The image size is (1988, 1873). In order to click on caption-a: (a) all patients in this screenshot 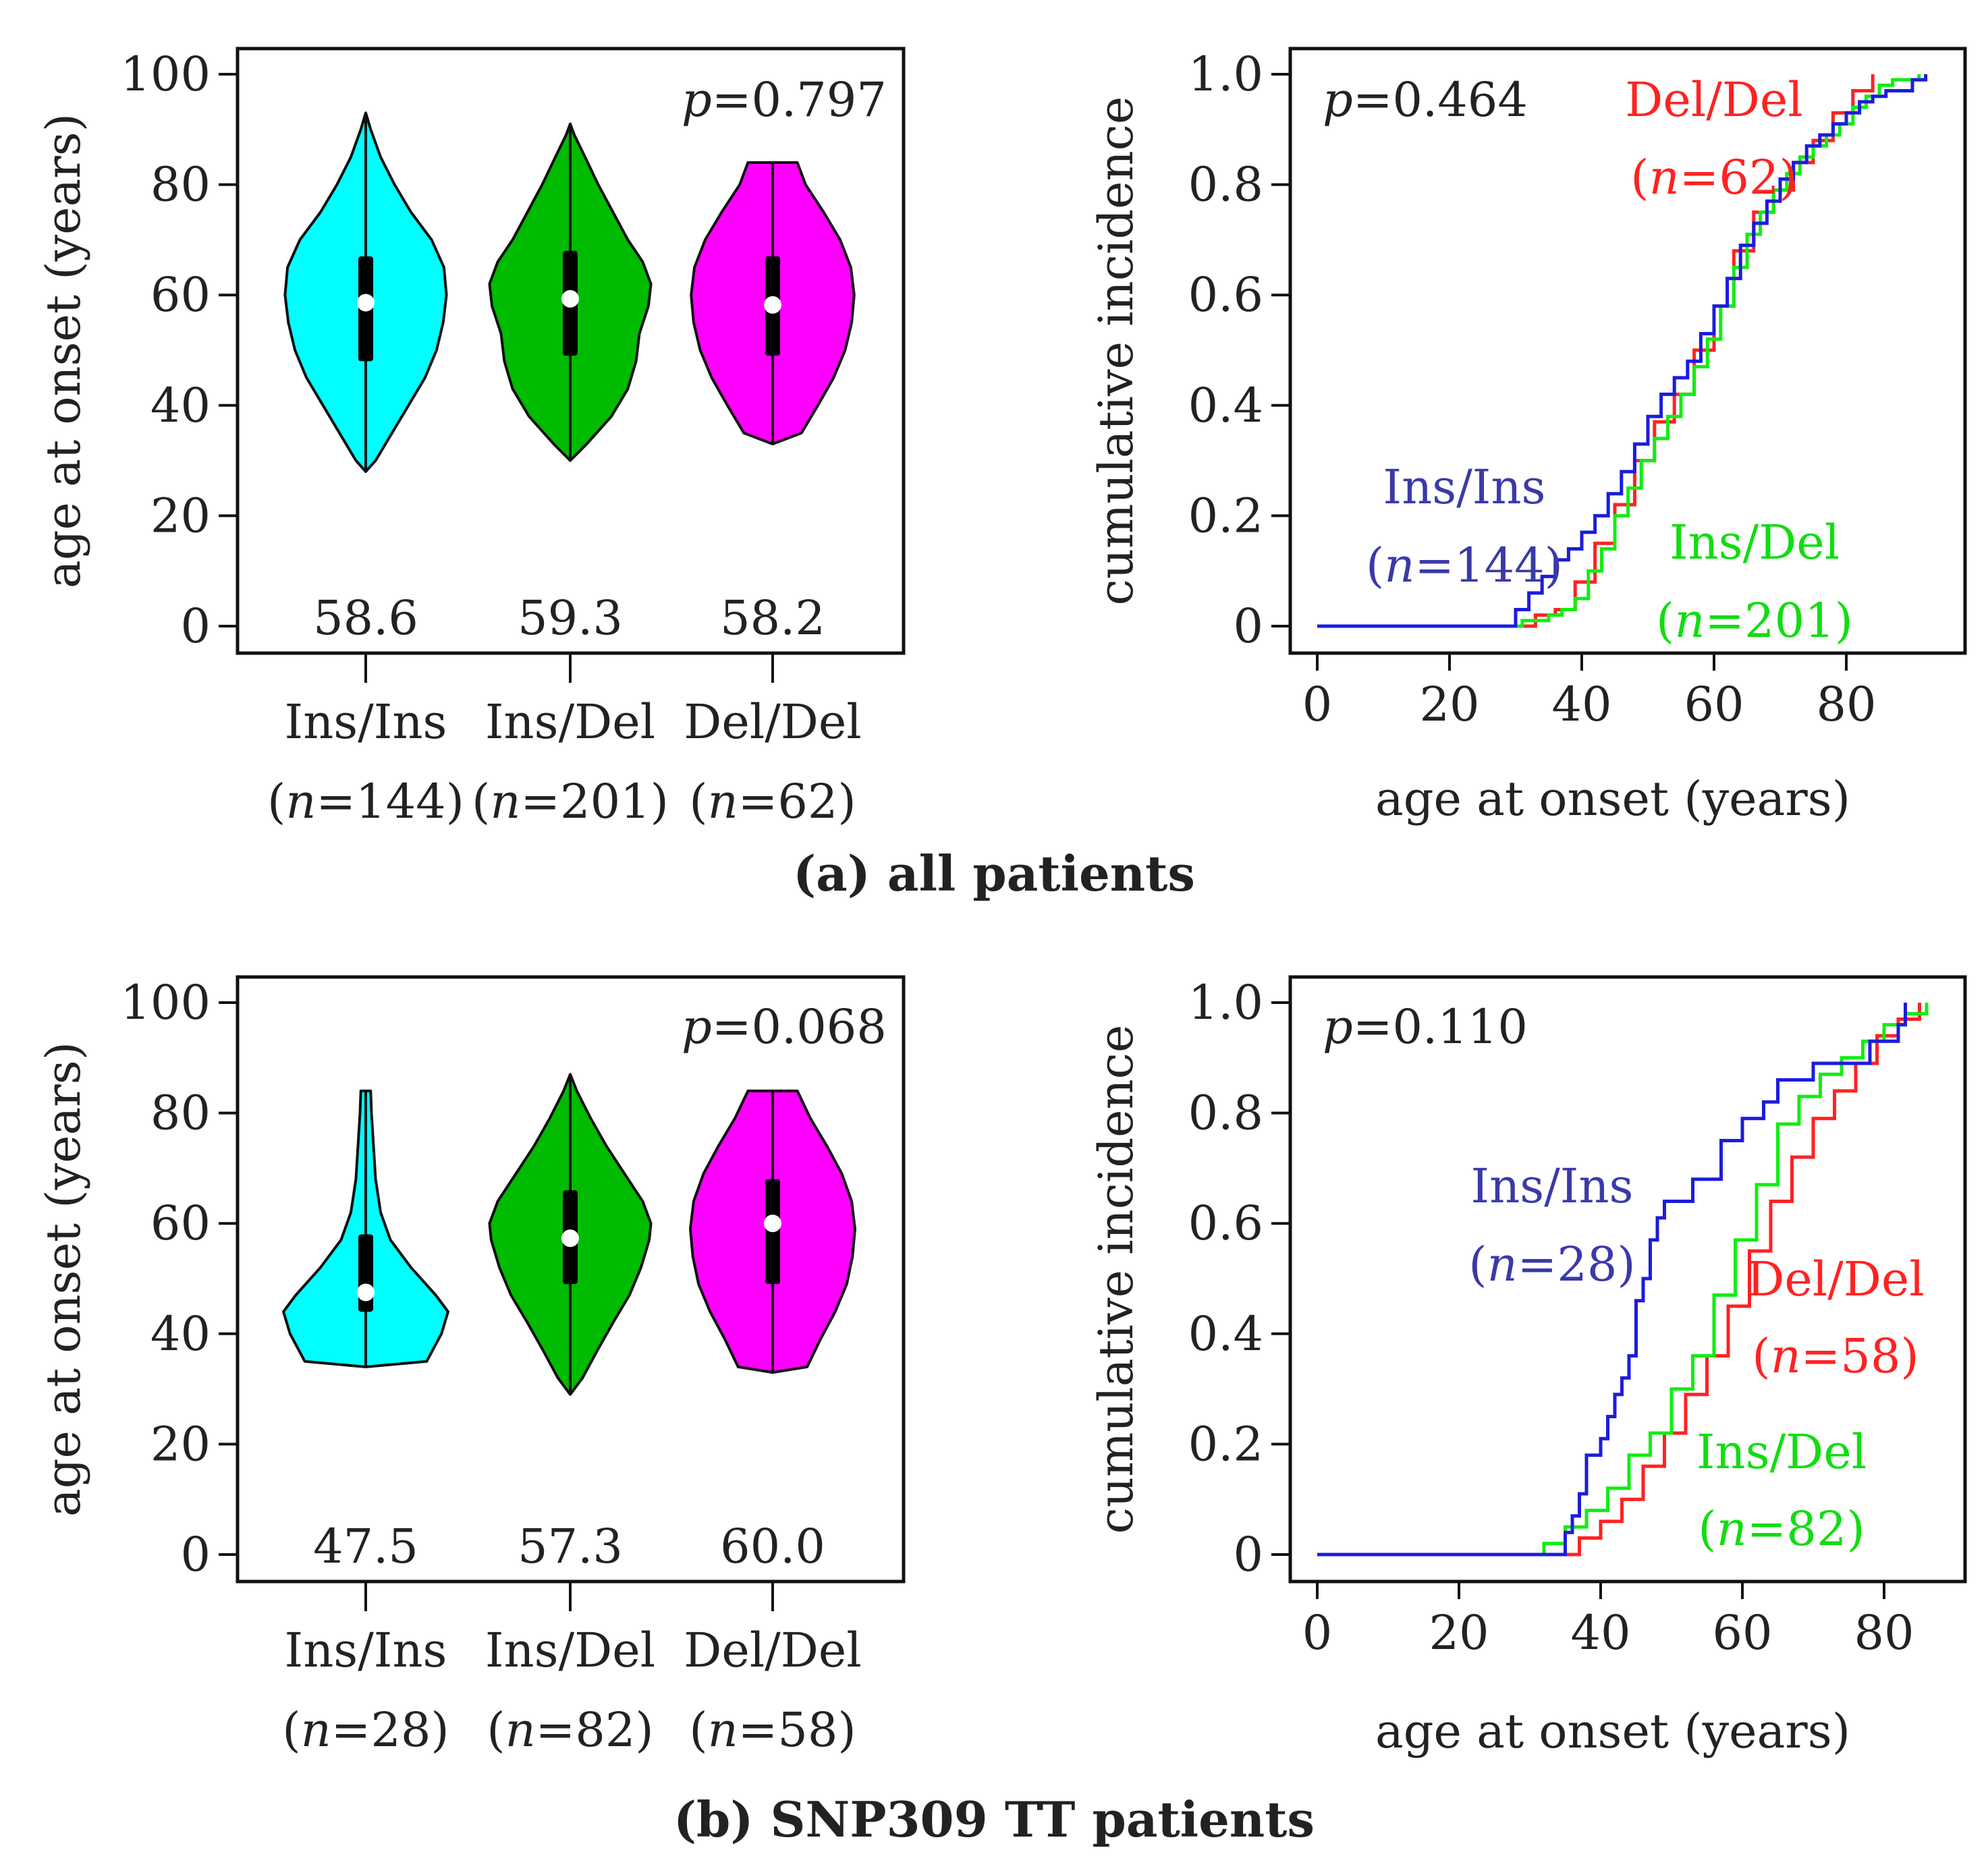, I will do `click(994, 873)`.